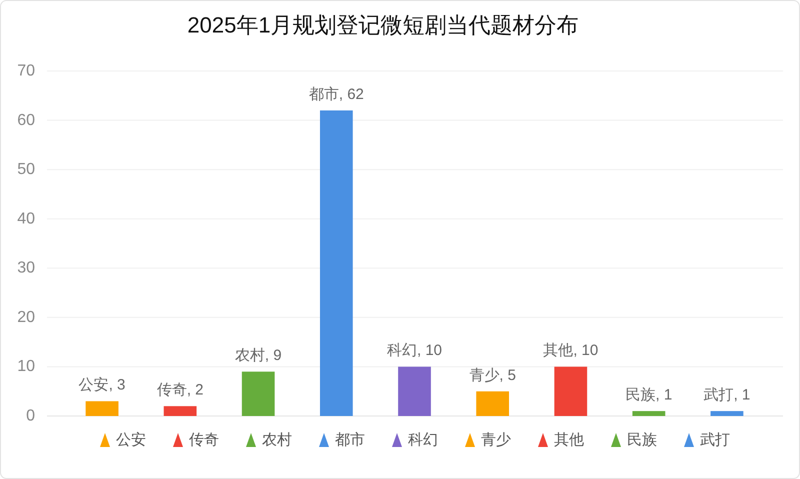 The image size is (800, 479). What do you see at coordinates (180, 390) in the screenshot?
I see `data-label: 传奇, 2` at bounding box center [180, 390].